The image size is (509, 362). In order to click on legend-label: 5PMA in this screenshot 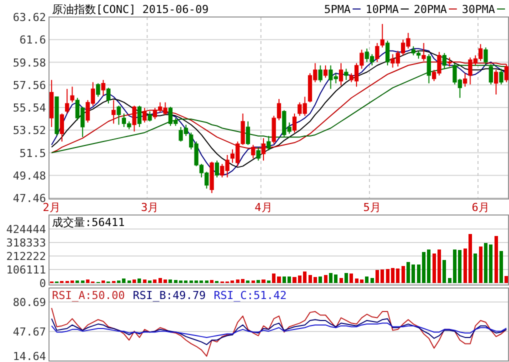, I will do `click(337, 9)`.